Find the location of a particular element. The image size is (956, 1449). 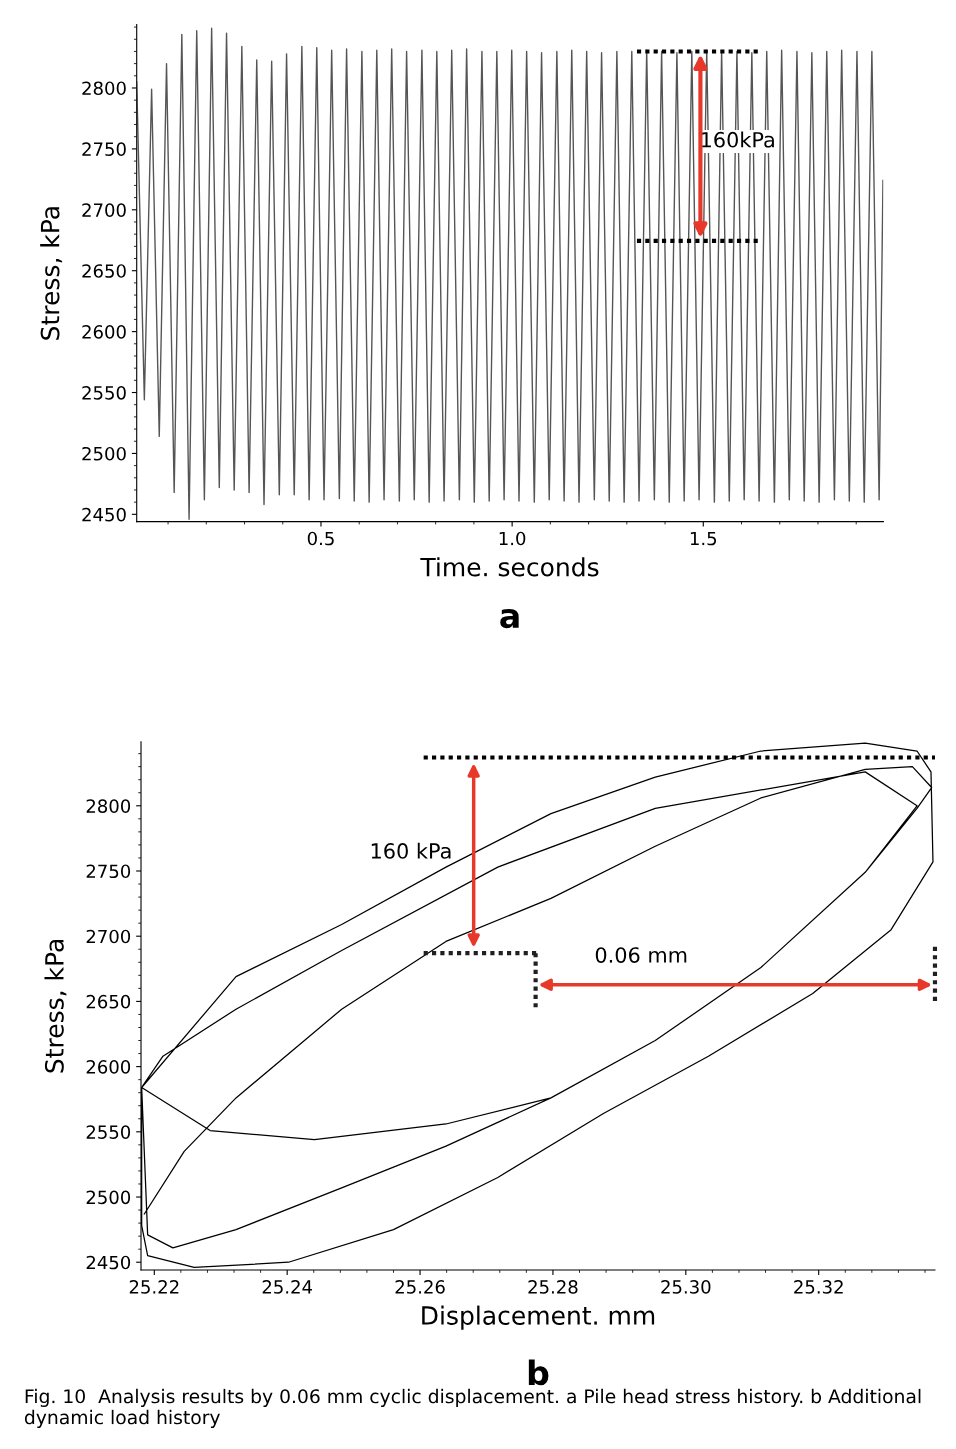

annotation: 160 kPa is located at coordinates (411, 850).